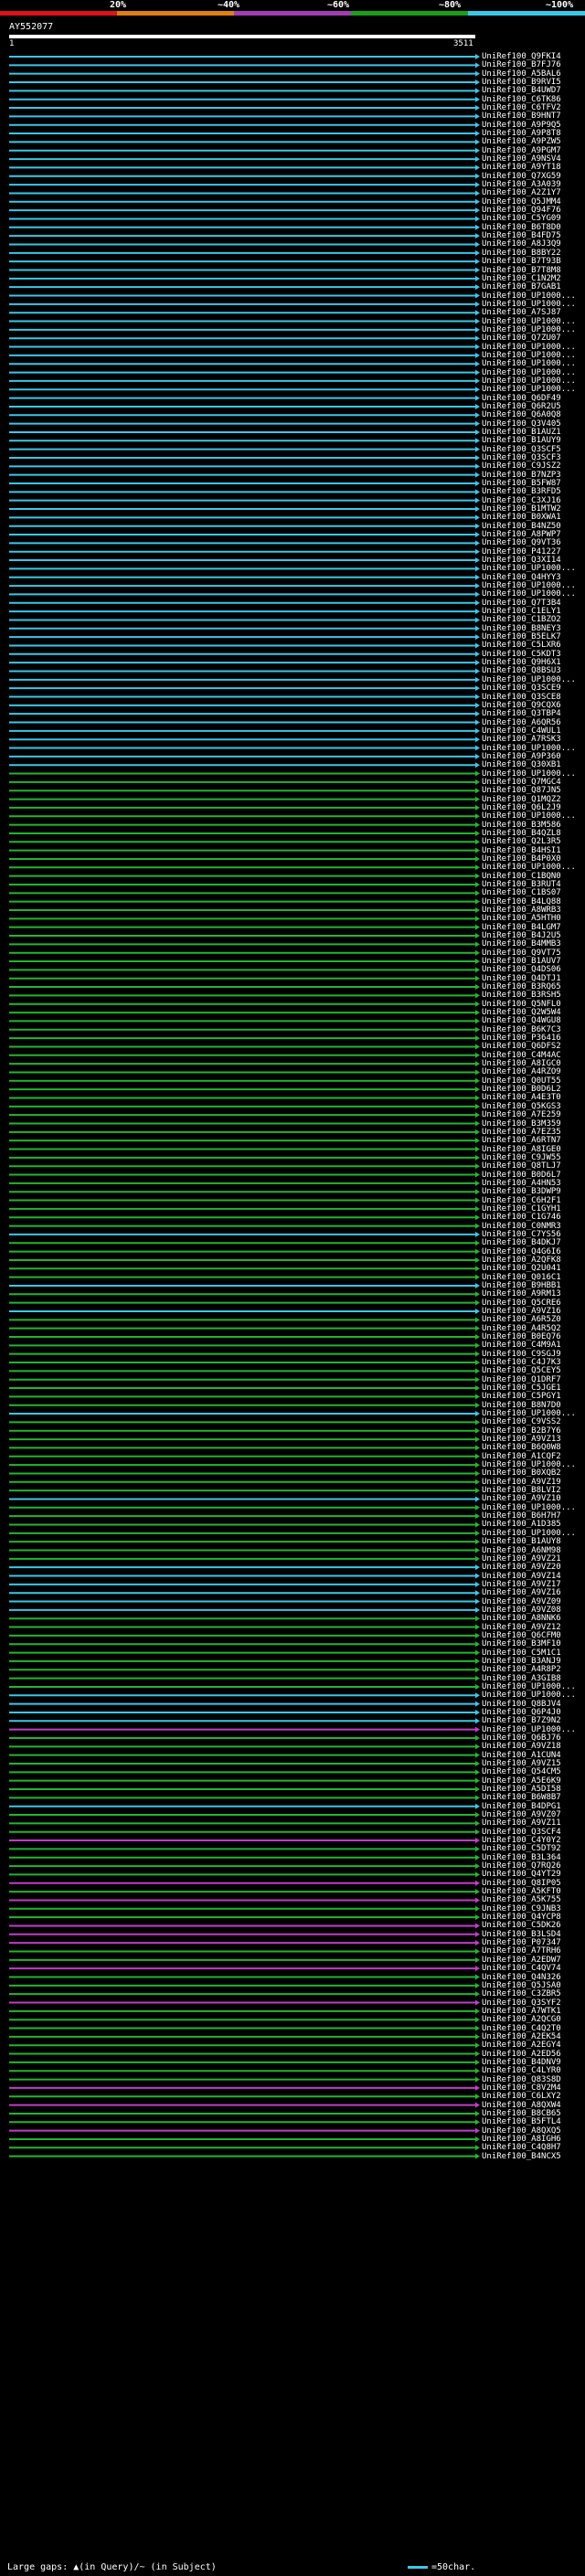  What do you see at coordinates (521, 2122) in the screenshot?
I see `hit-link: UniRef100_B5FTL4` at bounding box center [521, 2122].